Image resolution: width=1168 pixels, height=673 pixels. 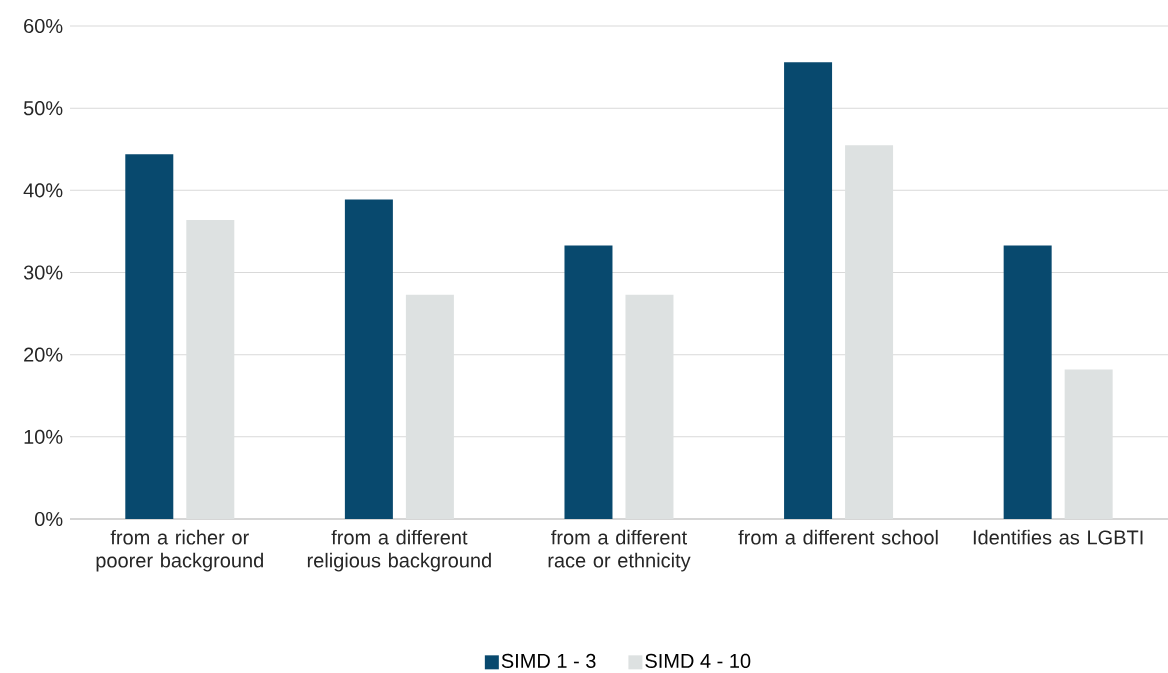 What do you see at coordinates (43, 190) in the screenshot?
I see `y-tick-label: 40%` at bounding box center [43, 190].